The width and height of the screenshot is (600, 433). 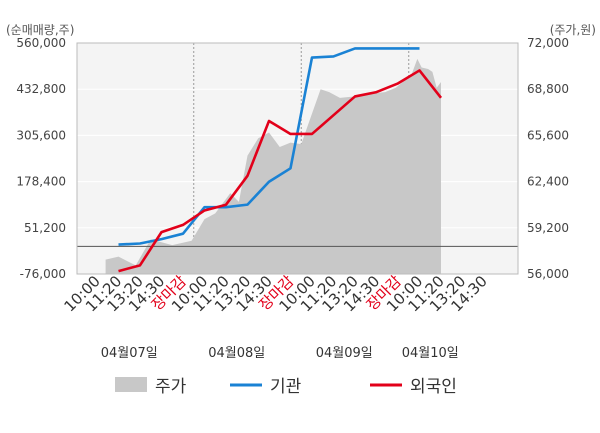 I want to click on right-tick-label: 62,400, so click(x=548, y=182).